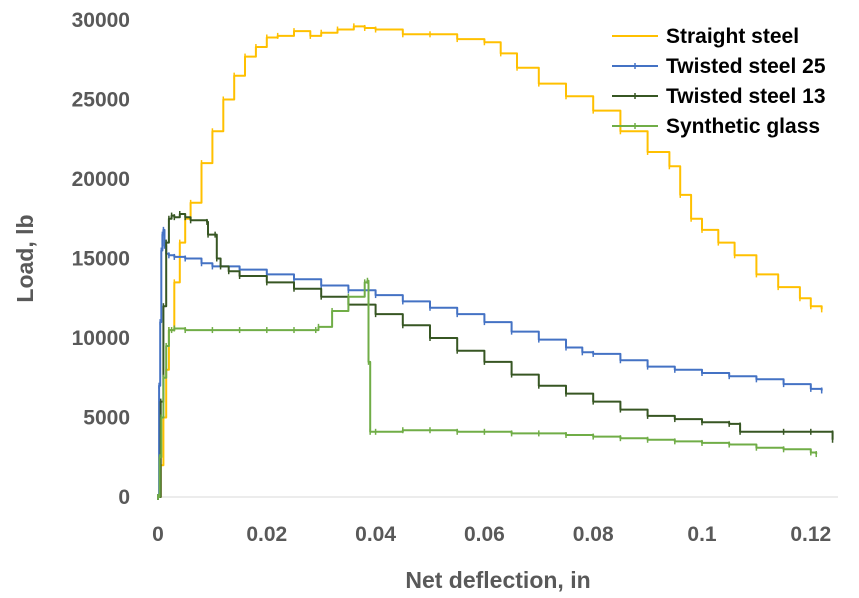  What do you see at coordinates (375, 534) in the screenshot?
I see `x-tick-label: 0.04` at bounding box center [375, 534].